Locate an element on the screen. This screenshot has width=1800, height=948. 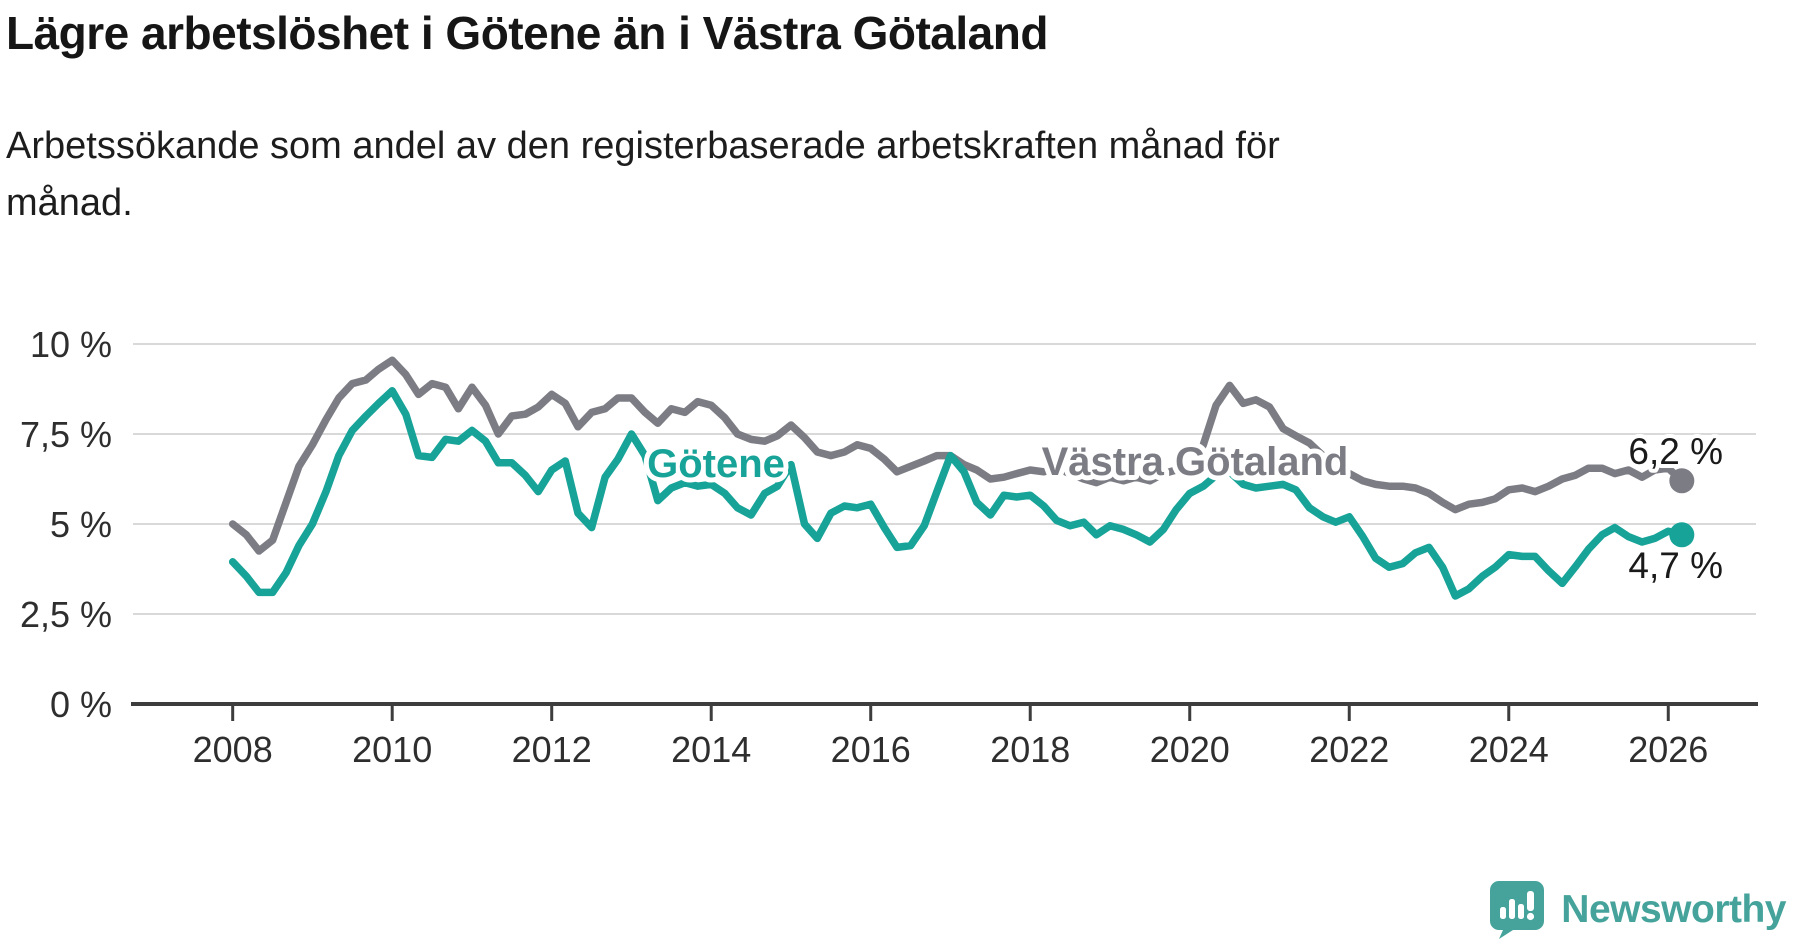
series-end-dots is located at coordinates (1682, 508).